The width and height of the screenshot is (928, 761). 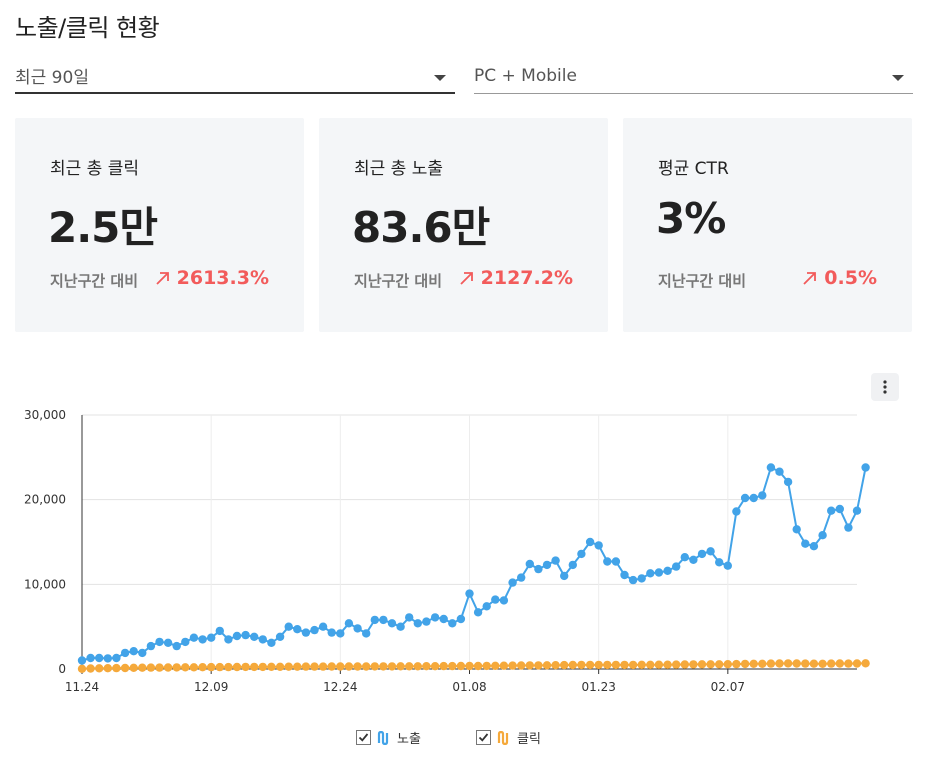 What do you see at coordinates (526, 278) in the screenshot?
I see `card-change-value: 2127.2%` at bounding box center [526, 278].